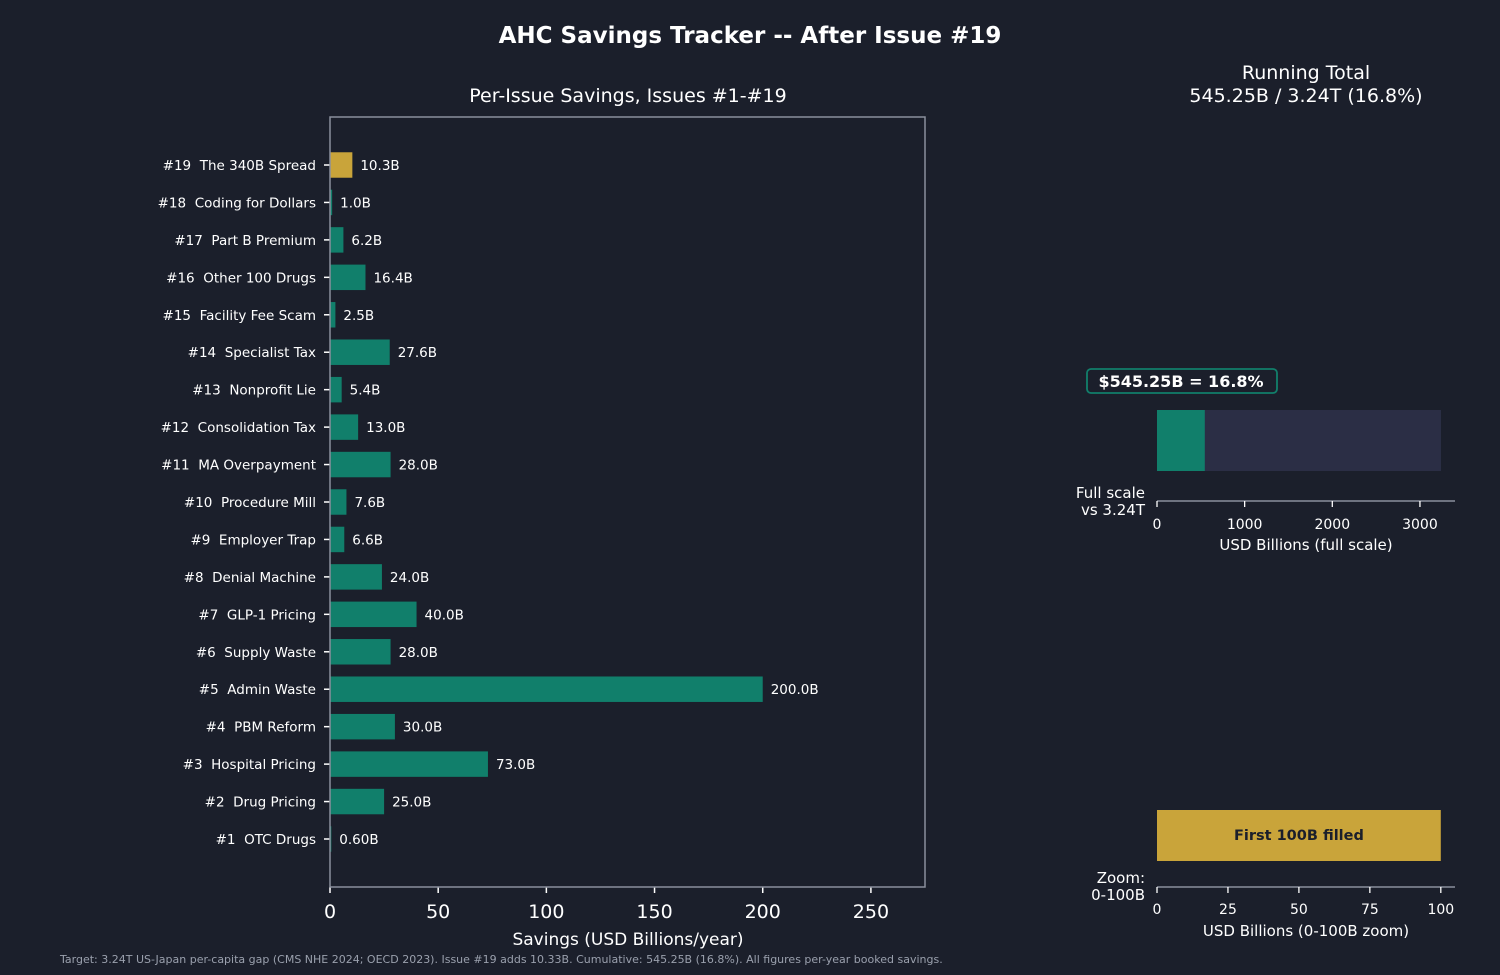  Describe the element at coordinates (654, 912) in the screenshot. I see `x-tick-label: 150` at that location.